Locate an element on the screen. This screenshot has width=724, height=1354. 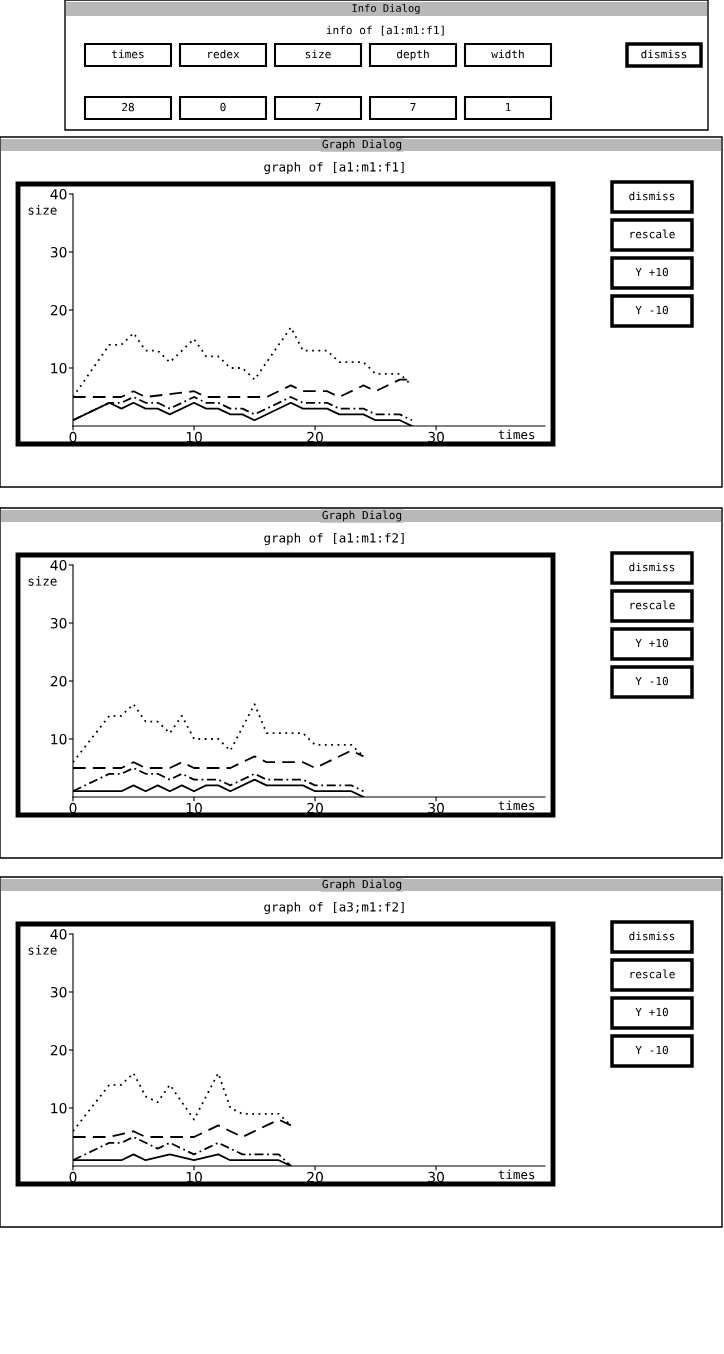
chart-title: graph of [a3;m1:f2] is located at coordinates (334, 908).